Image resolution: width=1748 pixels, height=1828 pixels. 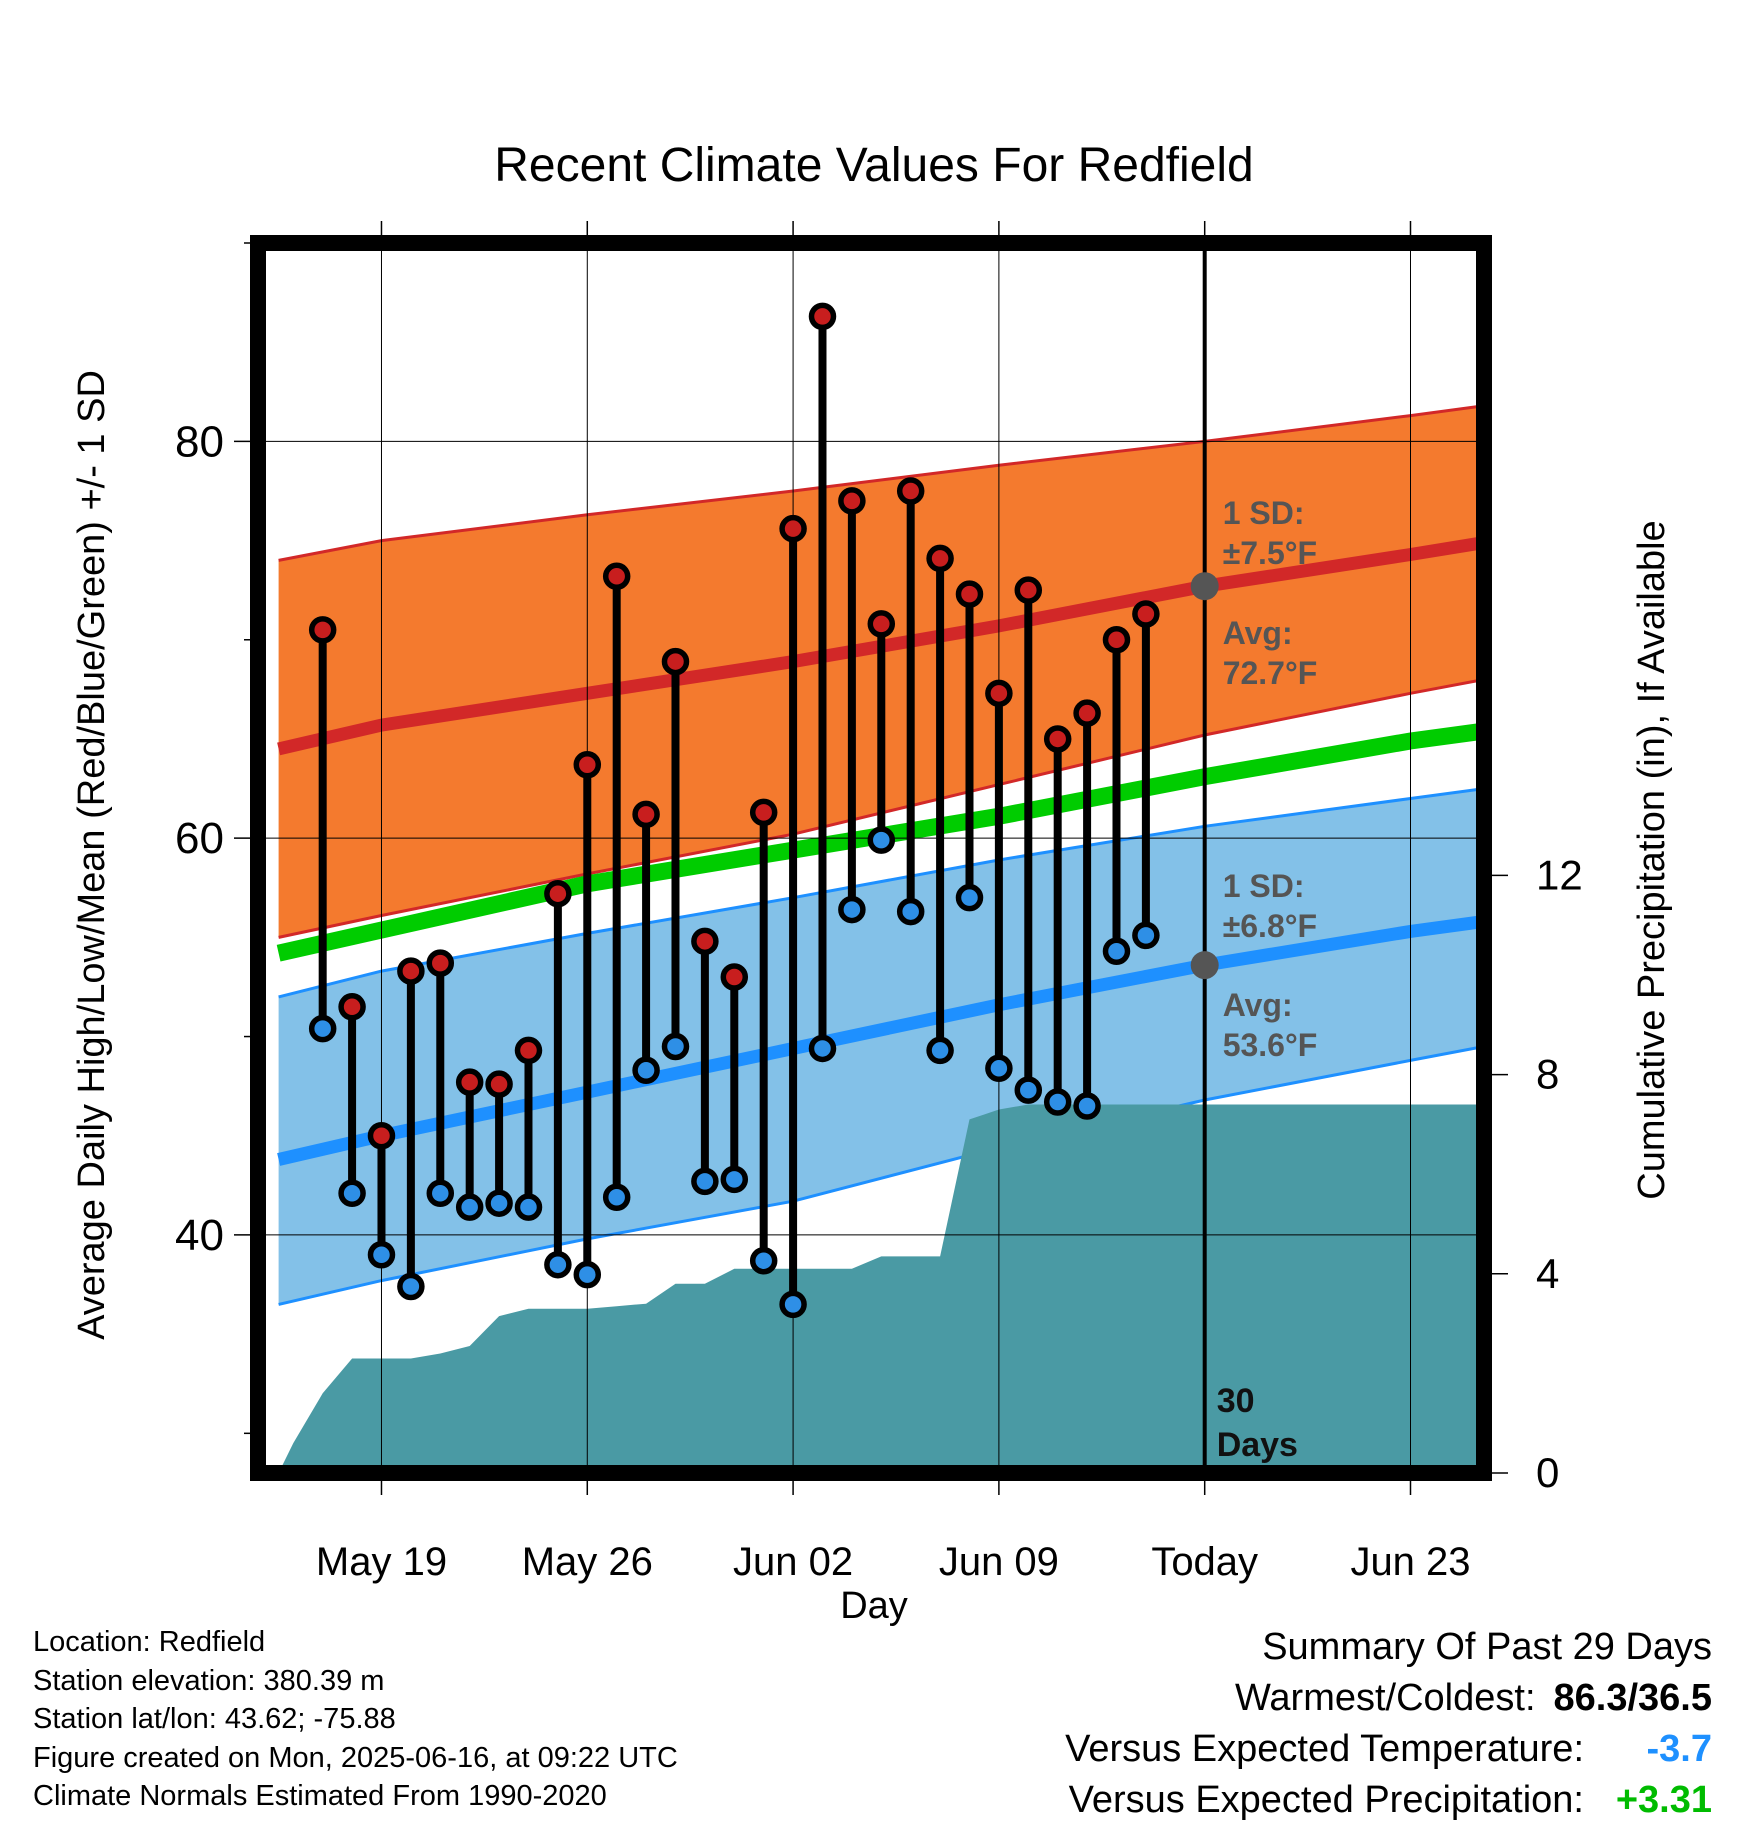 I want to click on y2-tick-label: 0, so click(x=1547, y=1472).